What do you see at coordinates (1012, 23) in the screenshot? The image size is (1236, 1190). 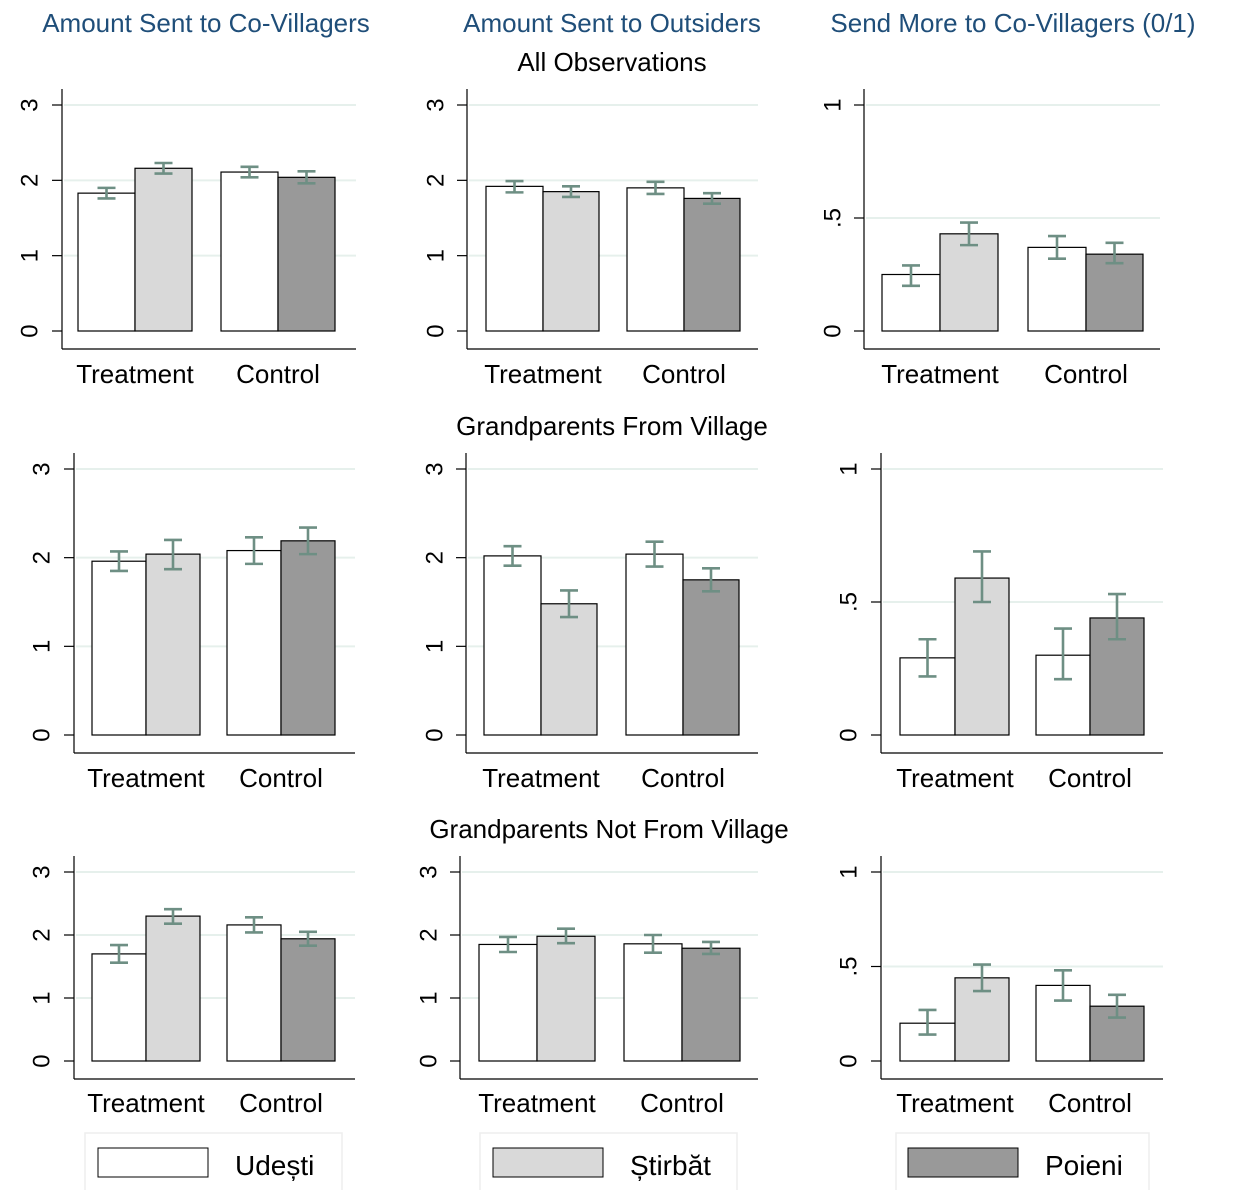 I see `column-title-3: Send More to Co-Villagers (0/1)` at bounding box center [1012, 23].